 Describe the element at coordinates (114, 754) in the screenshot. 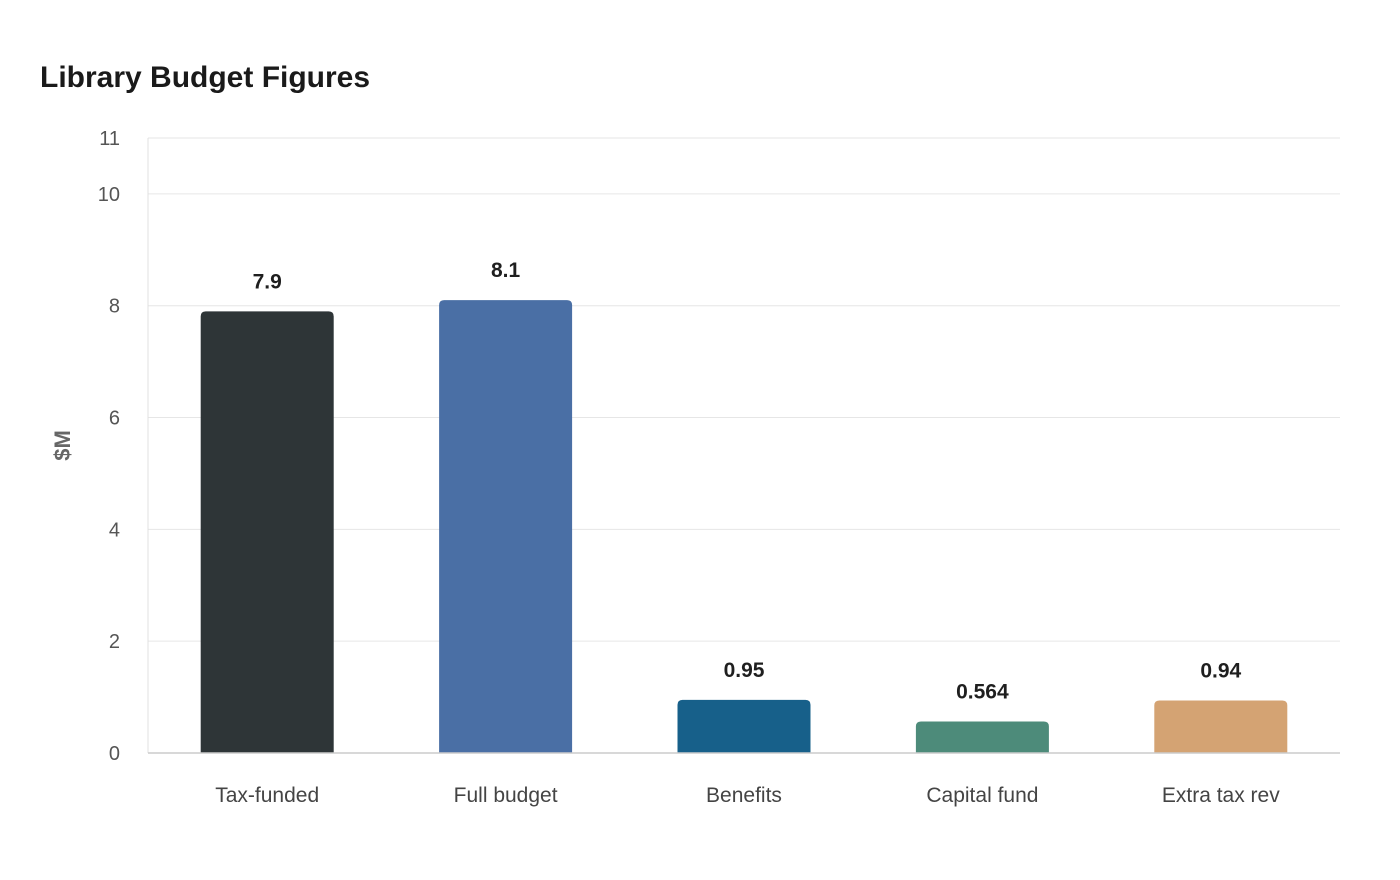

I see `y-tick-label: 0` at that location.